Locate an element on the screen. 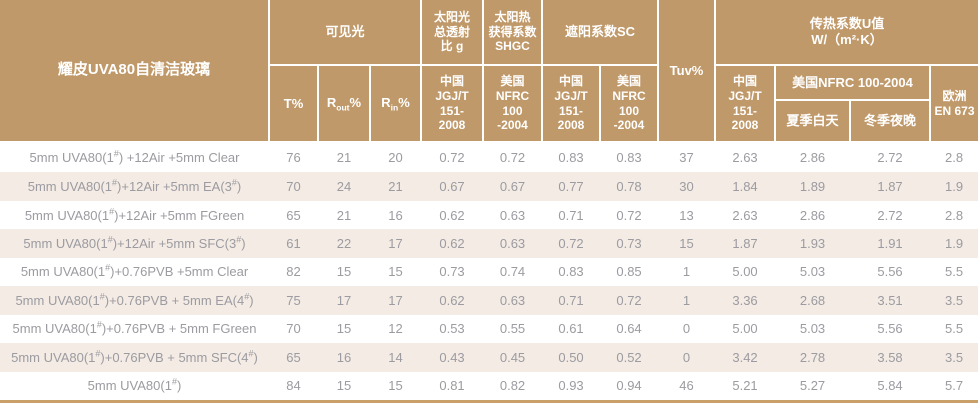 This screenshot has width=978, height=408. cell-tuv: 15 is located at coordinates (687, 243).